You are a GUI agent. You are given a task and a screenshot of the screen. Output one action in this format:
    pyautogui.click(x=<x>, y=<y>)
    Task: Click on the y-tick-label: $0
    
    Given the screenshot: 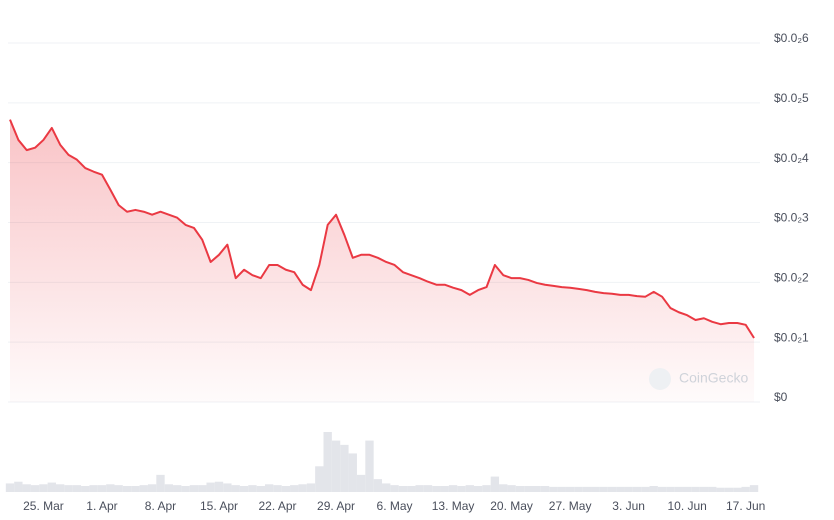 What is the action you would take?
    pyautogui.click(x=781, y=397)
    